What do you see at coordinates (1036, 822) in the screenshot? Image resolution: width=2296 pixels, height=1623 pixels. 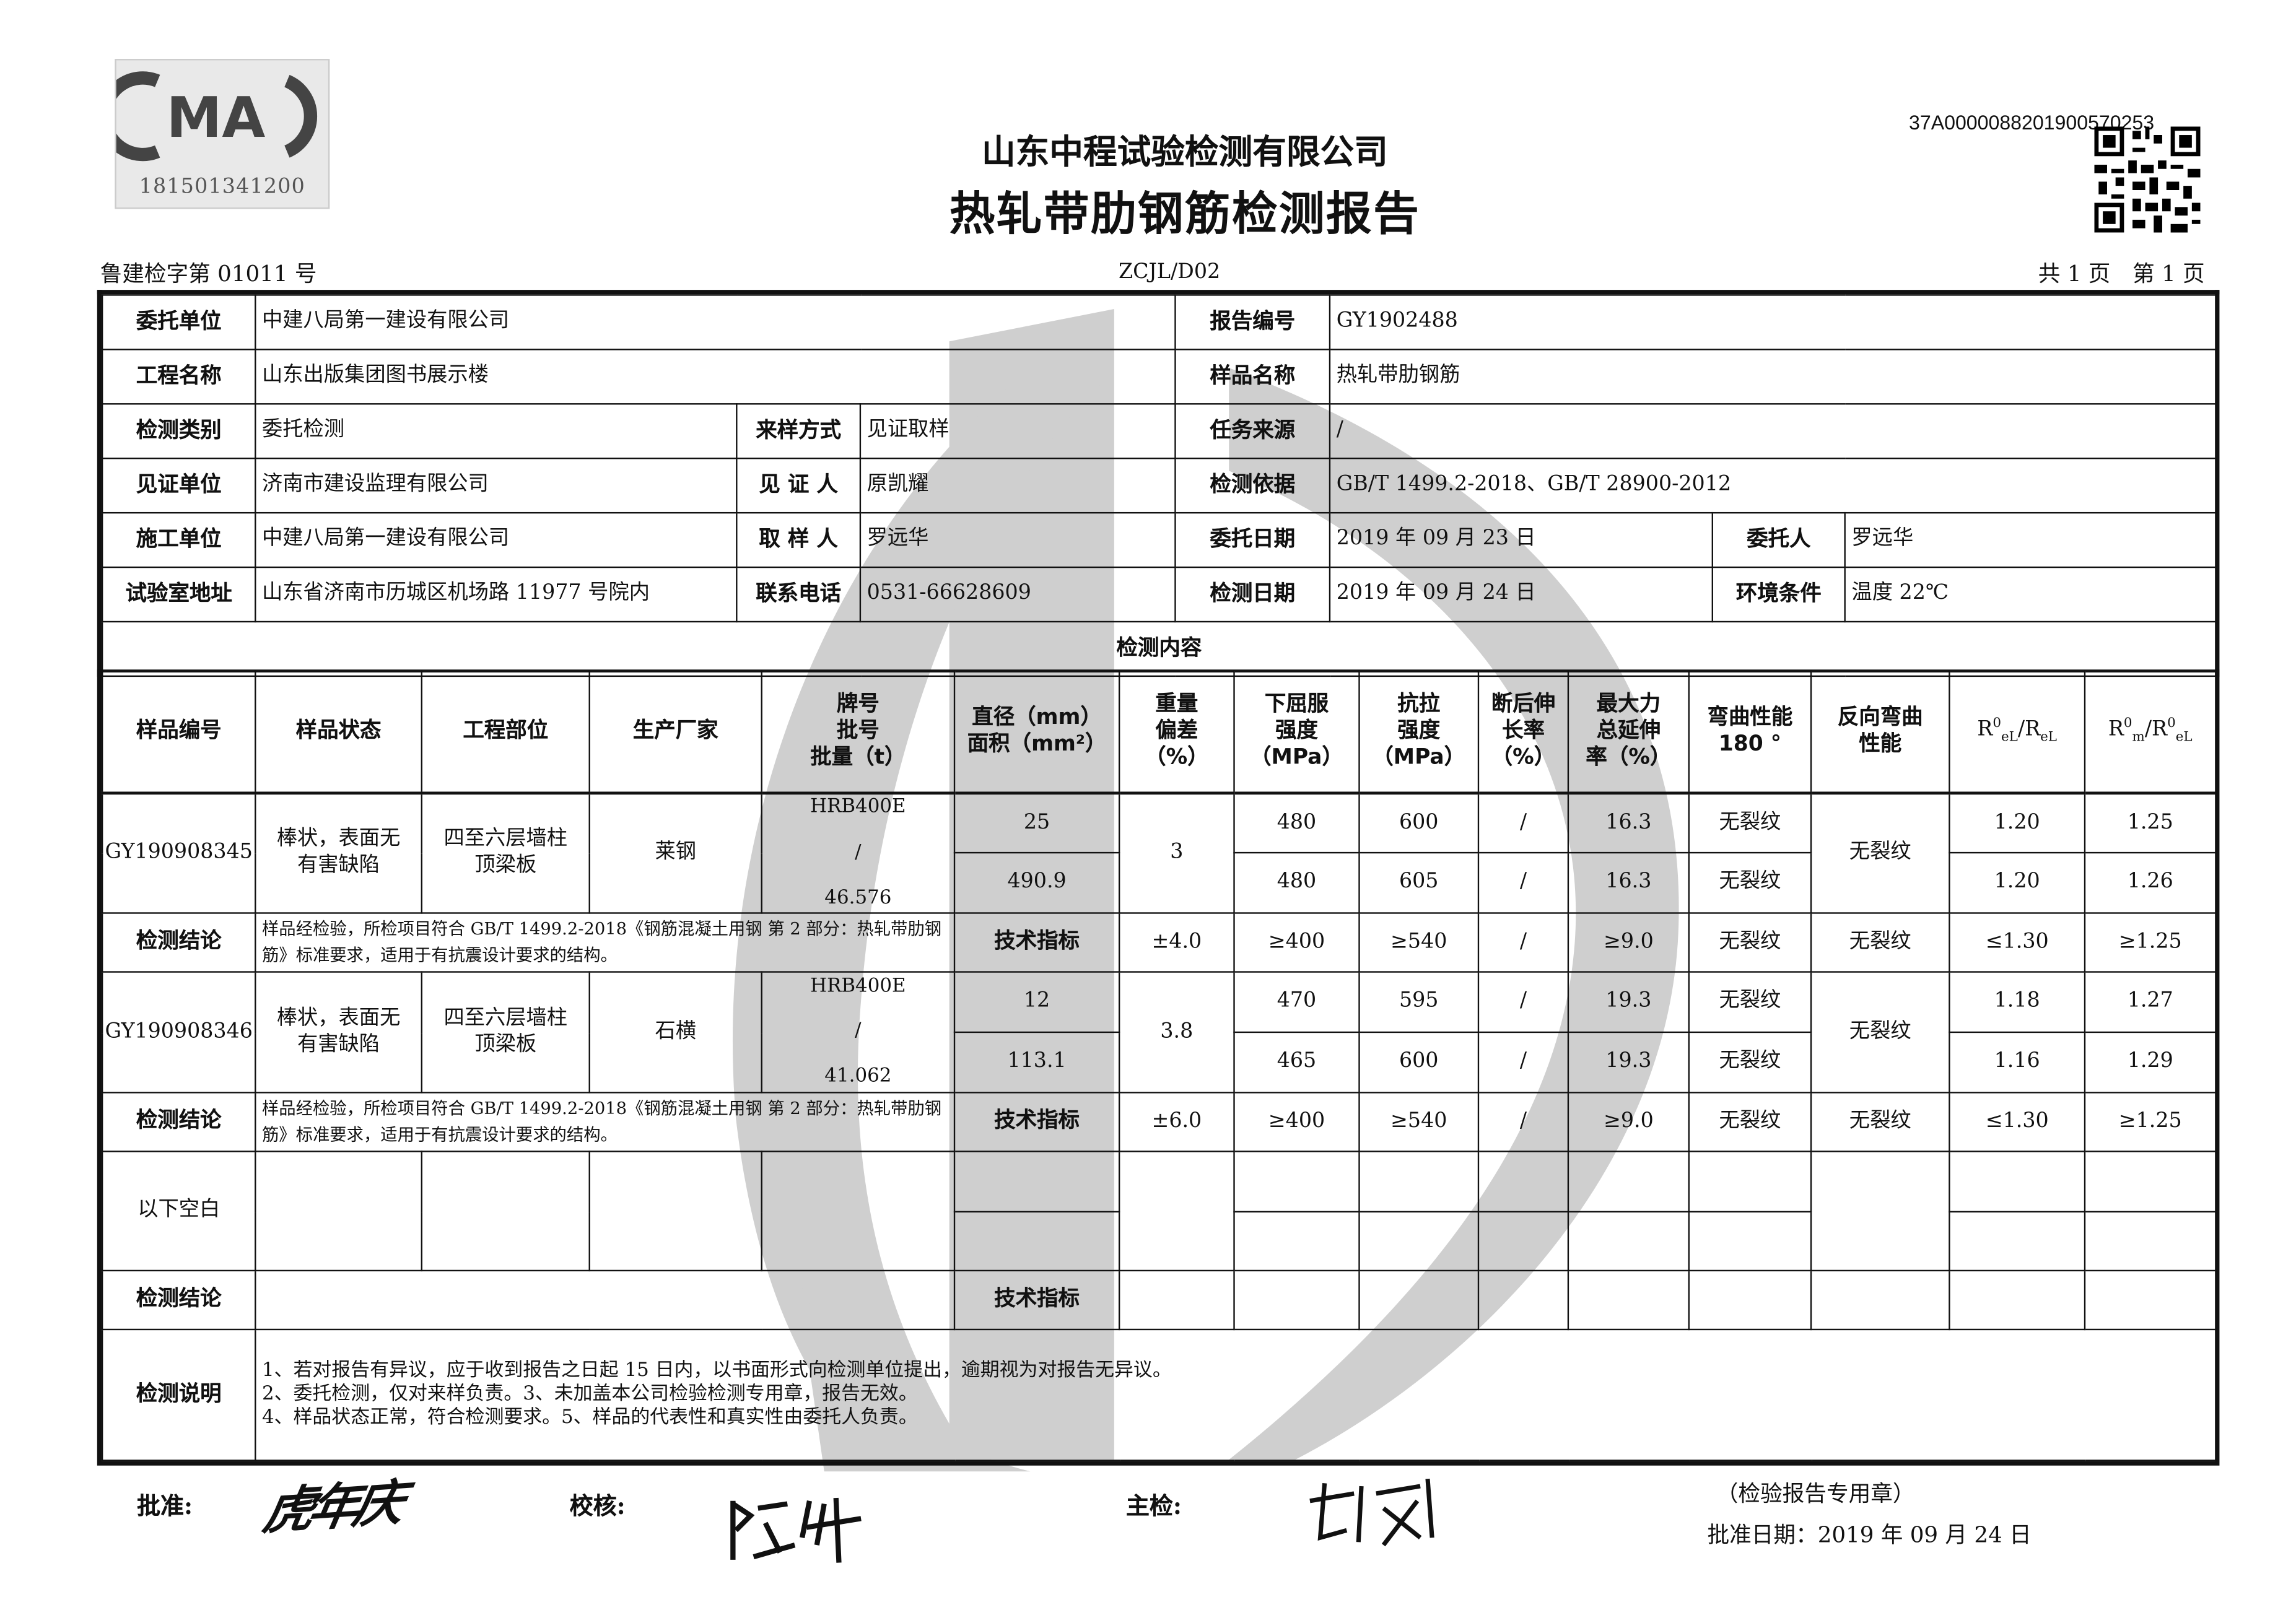 I see `sample-diameter: 25` at bounding box center [1036, 822].